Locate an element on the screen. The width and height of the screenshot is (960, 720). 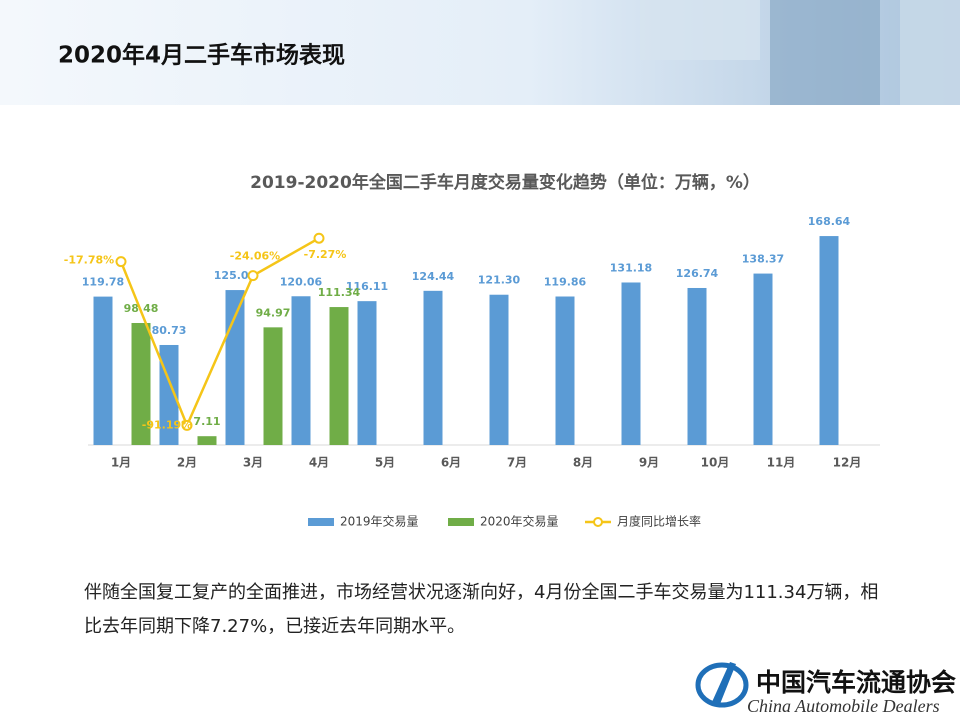
x-tick-label: 4月 is located at coordinates (319, 463).